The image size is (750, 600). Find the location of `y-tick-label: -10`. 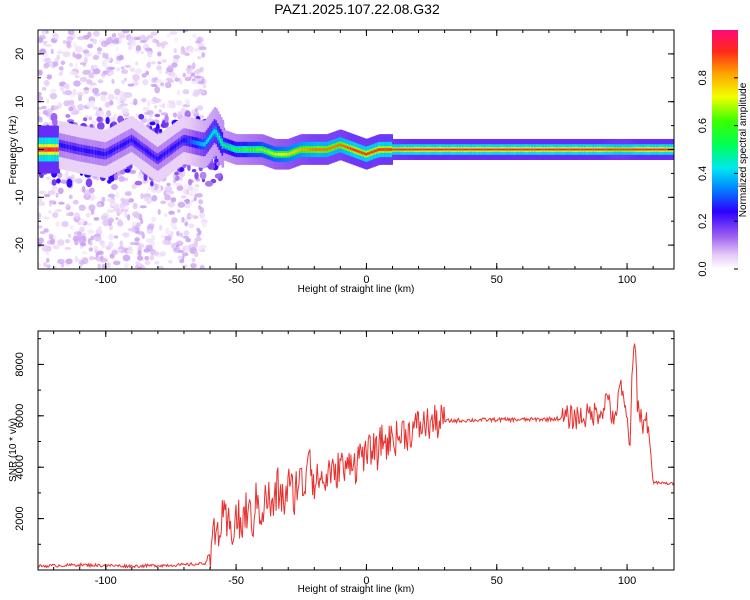

y-tick-label: -10 is located at coordinates (20, 197).